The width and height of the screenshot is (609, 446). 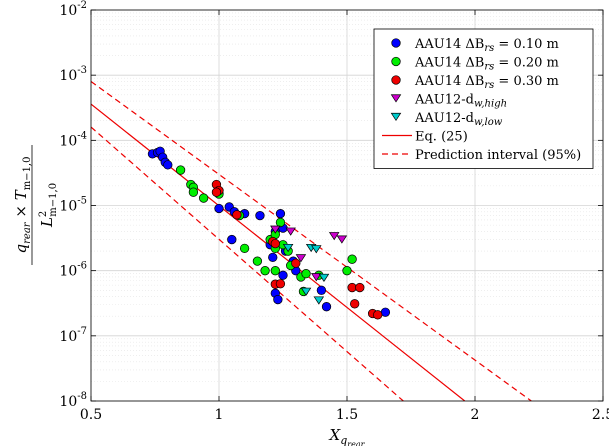 I want to click on legend-label-suffix: = 0.10 m, so click(x=526, y=44).